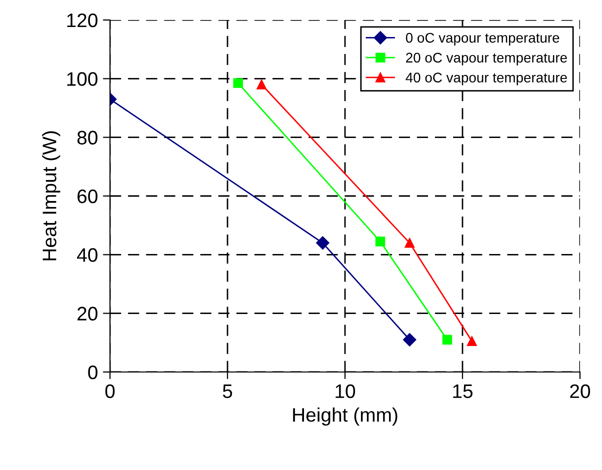 The height and width of the screenshot is (470, 602). I want to click on x-axis-title: Height (mm), so click(345, 416).